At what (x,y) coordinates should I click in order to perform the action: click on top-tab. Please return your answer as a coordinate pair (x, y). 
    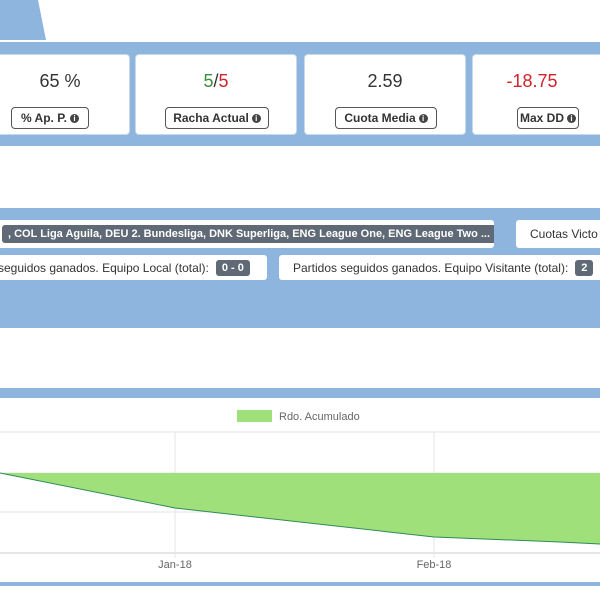
    Looking at the image, I should click on (30, 21).